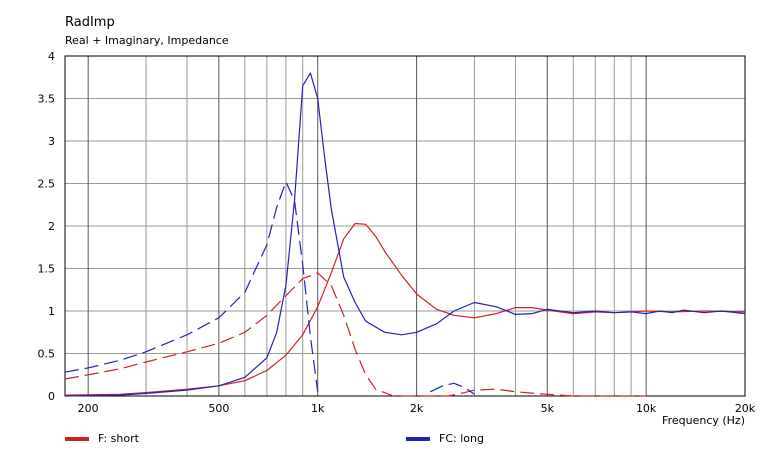 The image size is (768, 472). Describe the element at coordinates (51, 311) in the screenshot. I see `y-tick-label: 1` at that location.